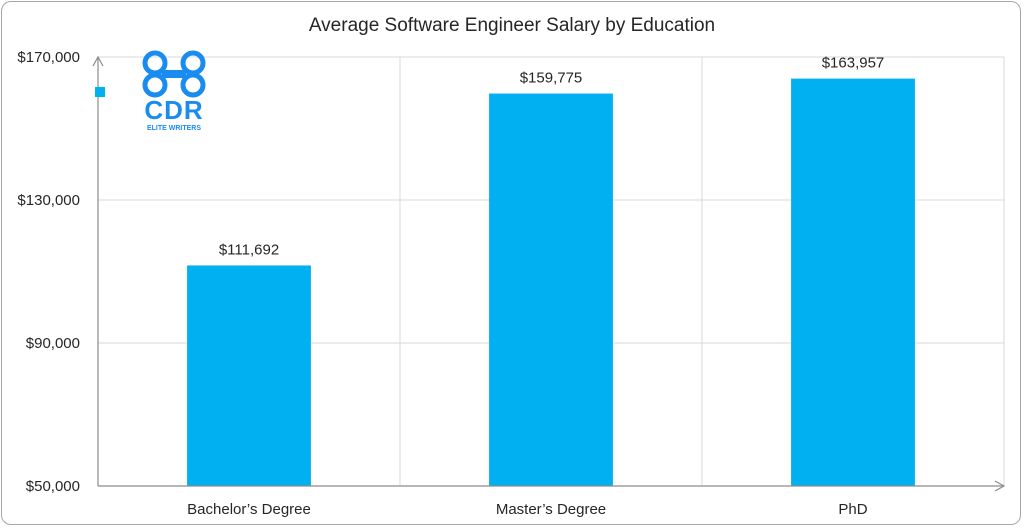  Describe the element at coordinates (53, 343) in the screenshot. I see `y-tick-label: $90,000` at that location.